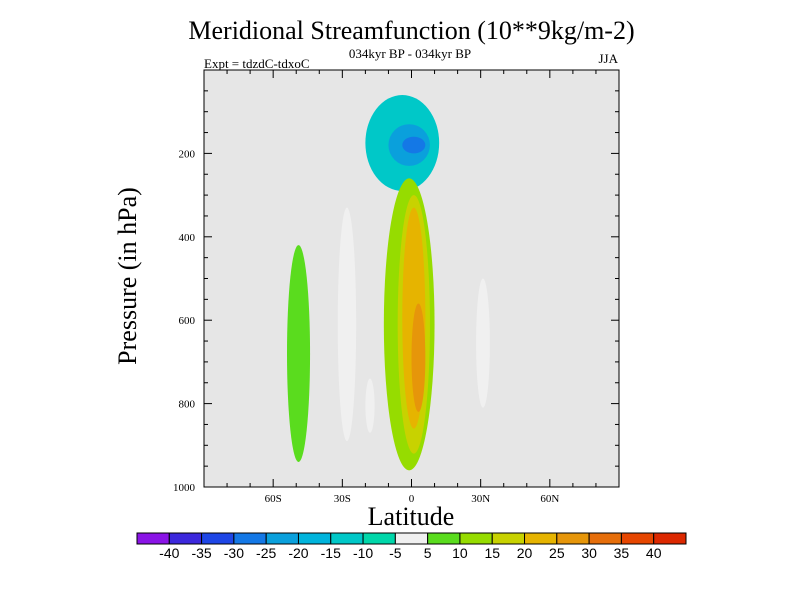 The width and height of the screenshot is (800, 600). What do you see at coordinates (234, 553) in the screenshot?
I see `colorbar-label: -30` at bounding box center [234, 553].